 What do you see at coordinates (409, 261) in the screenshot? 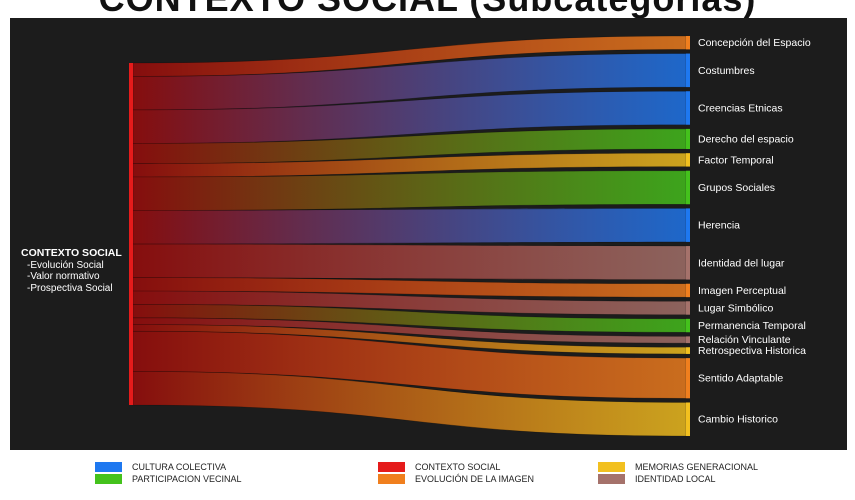
I see `flow-identidad-del-lugar` at bounding box center [409, 261].